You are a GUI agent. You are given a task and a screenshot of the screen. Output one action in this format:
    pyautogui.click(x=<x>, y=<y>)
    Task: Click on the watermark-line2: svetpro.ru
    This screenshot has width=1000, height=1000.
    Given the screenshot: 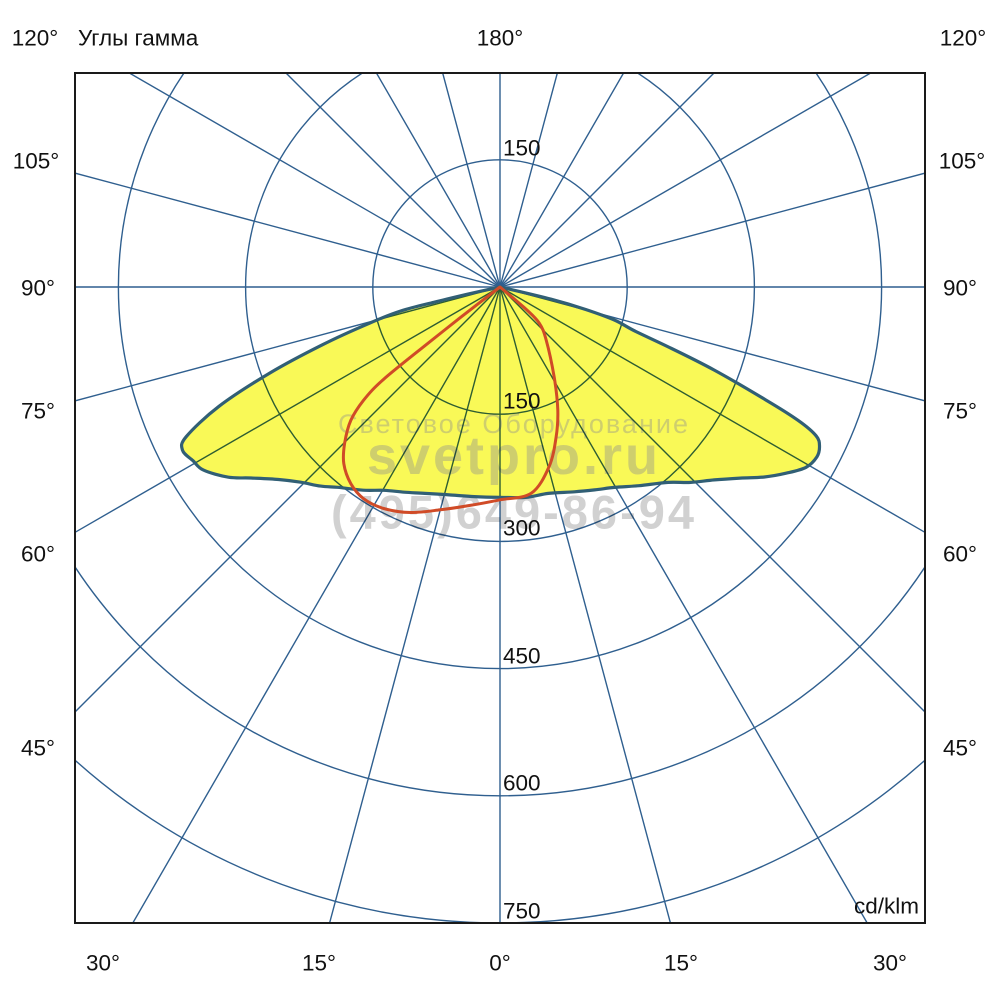 What is the action you would take?
    pyautogui.click(x=514, y=456)
    